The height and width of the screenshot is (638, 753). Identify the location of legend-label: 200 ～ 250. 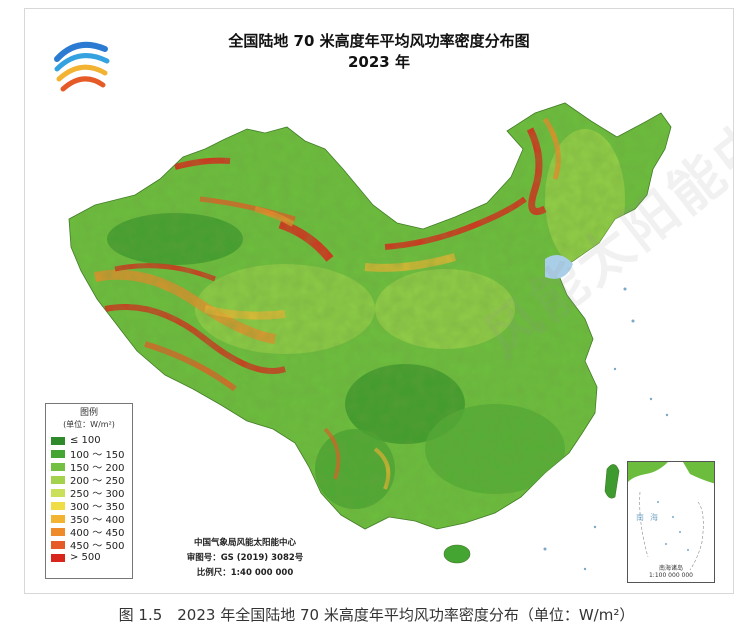
(97, 481).